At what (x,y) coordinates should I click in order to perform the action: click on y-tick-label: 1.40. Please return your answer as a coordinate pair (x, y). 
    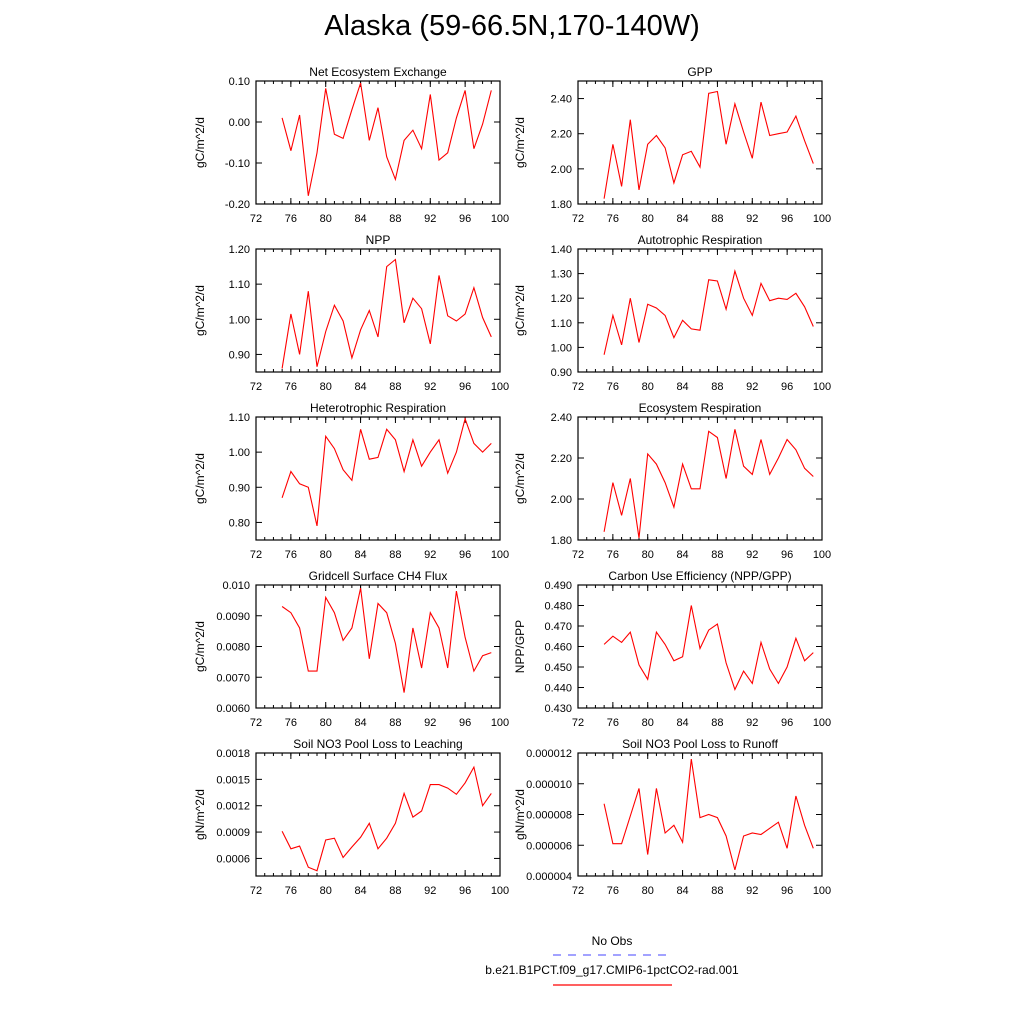
    Looking at the image, I should click on (561, 250).